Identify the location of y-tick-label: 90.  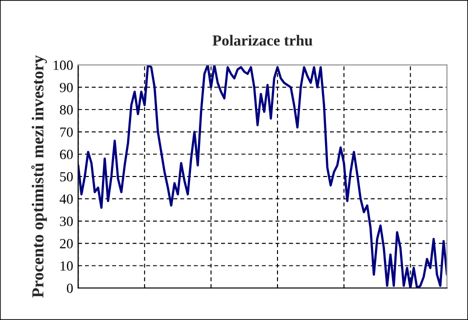
(66, 87).